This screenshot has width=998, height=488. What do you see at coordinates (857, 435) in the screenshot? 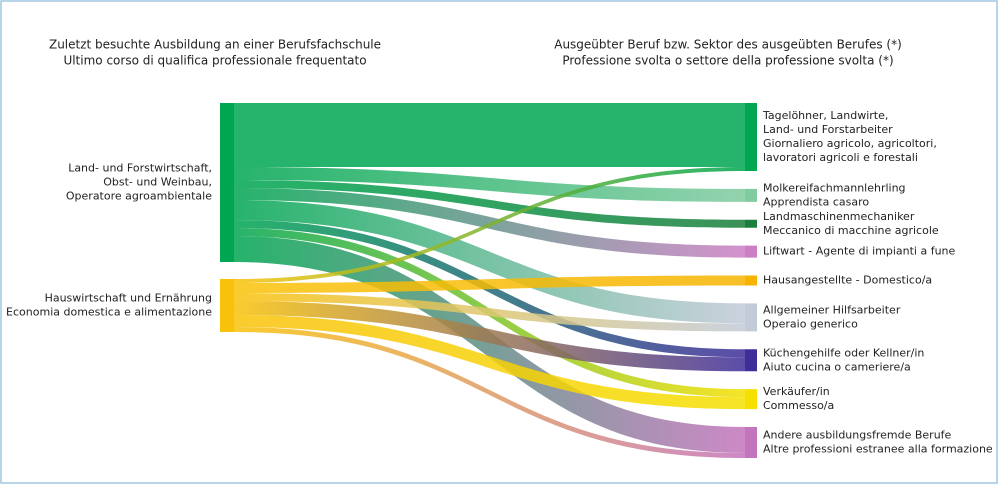
I see `node-label: Andere ausbildungsfremde Berufe` at bounding box center [857, 435].